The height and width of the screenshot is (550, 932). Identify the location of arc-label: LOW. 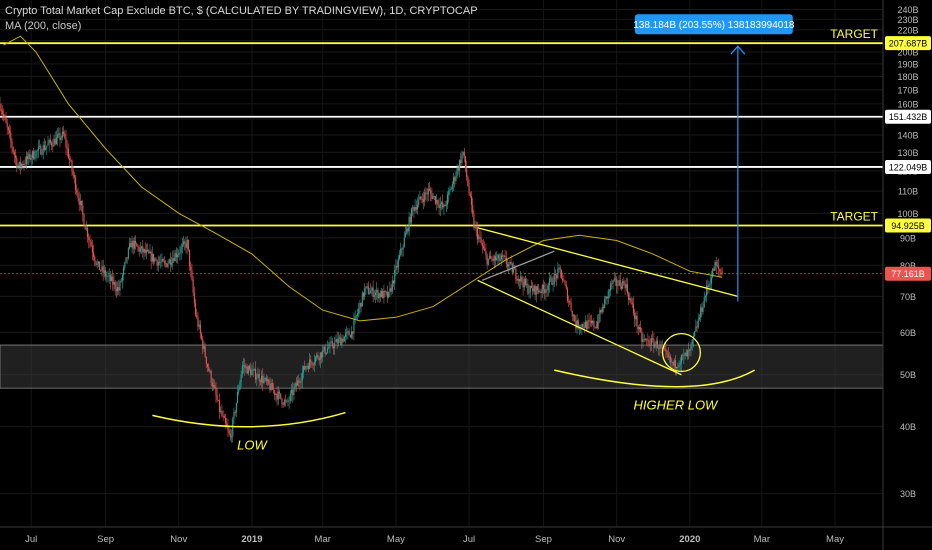
(252, 445).